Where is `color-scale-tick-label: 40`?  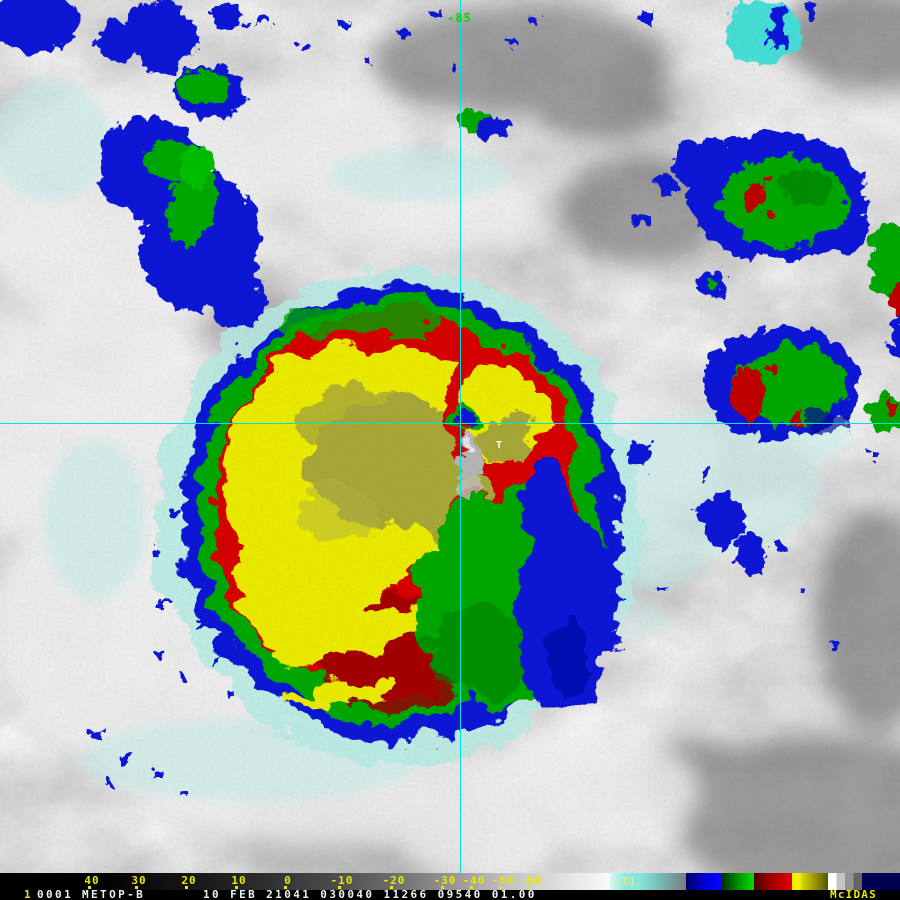
color-scale-tick-label: 40 is located at coordinates (92, 880).